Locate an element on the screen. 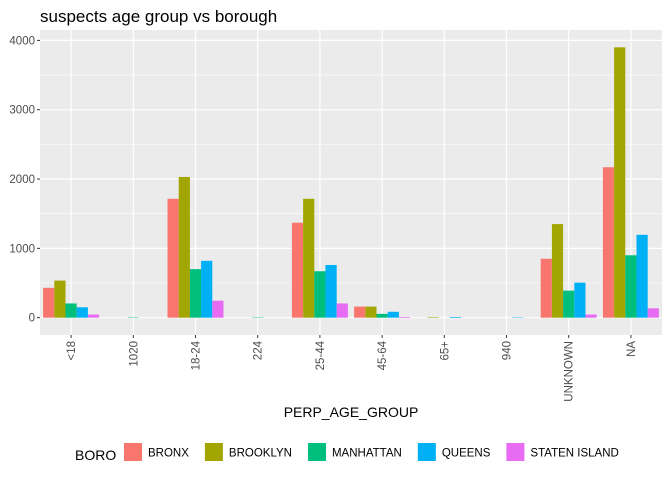 Image resolution: width=672 pixels, height=480 pixels. legend-key-queens is located at coordinates (426, 452).